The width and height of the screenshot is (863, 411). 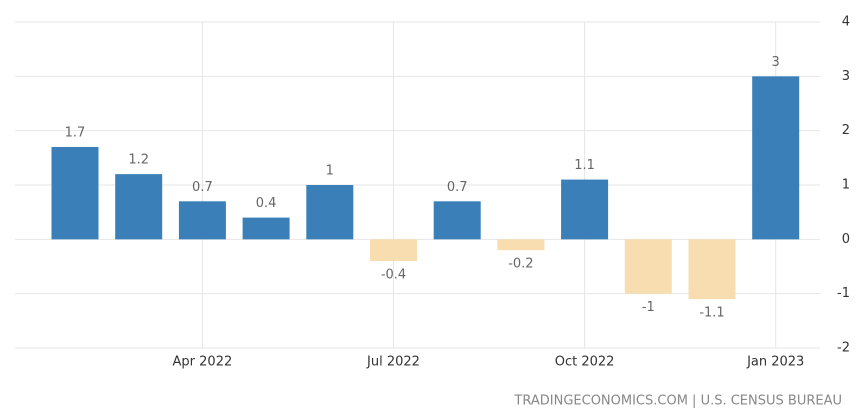 What do you see at coordinates (393, 362) in the screenshot?
I see `x-tick-label: Jul 2022` at bounding box center [393, 362].